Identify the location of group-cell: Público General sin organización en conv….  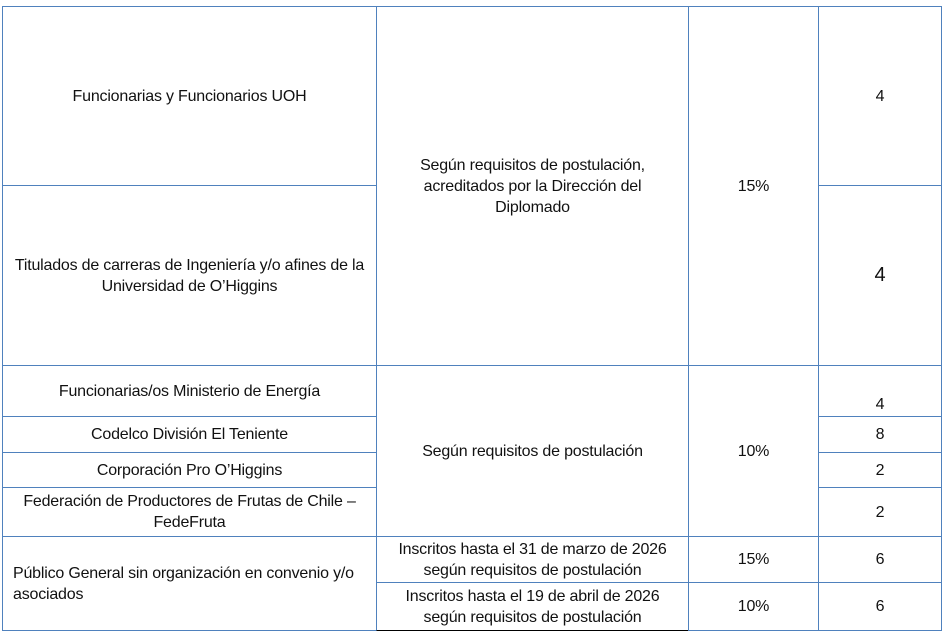
(189, 583).